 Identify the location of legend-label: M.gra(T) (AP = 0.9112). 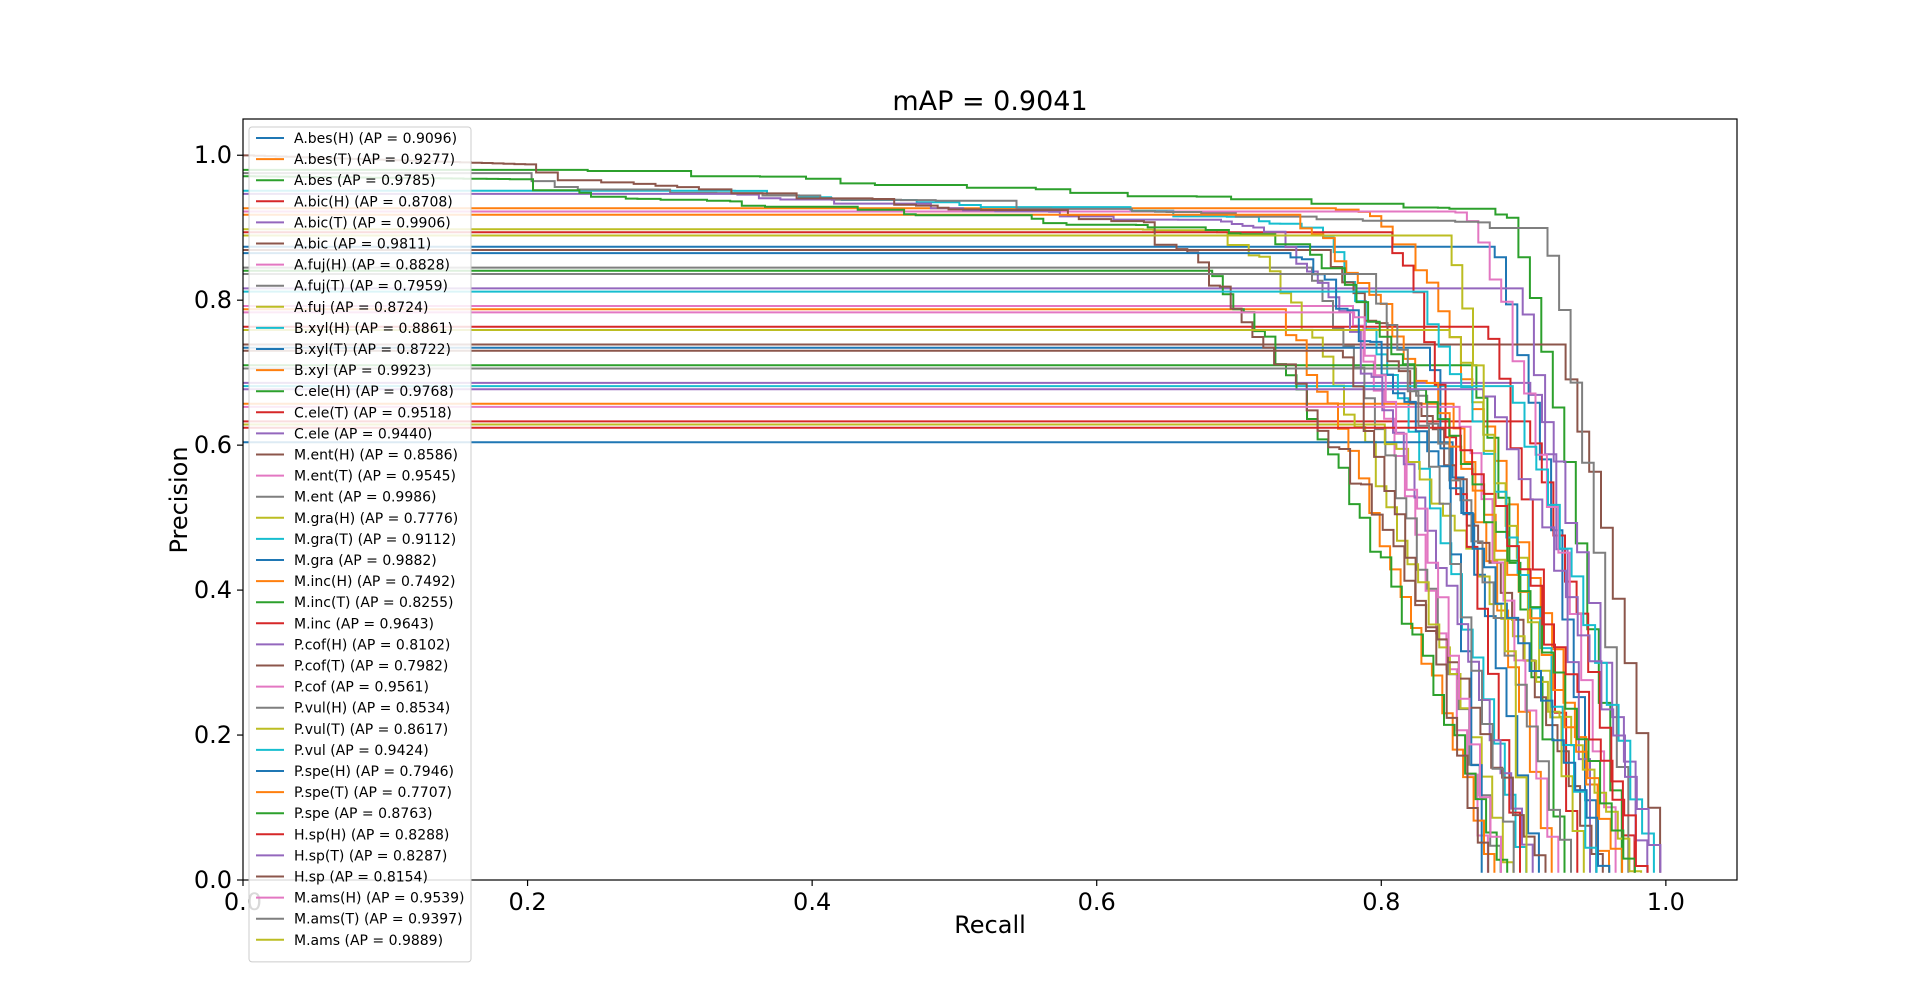
(375, 540).